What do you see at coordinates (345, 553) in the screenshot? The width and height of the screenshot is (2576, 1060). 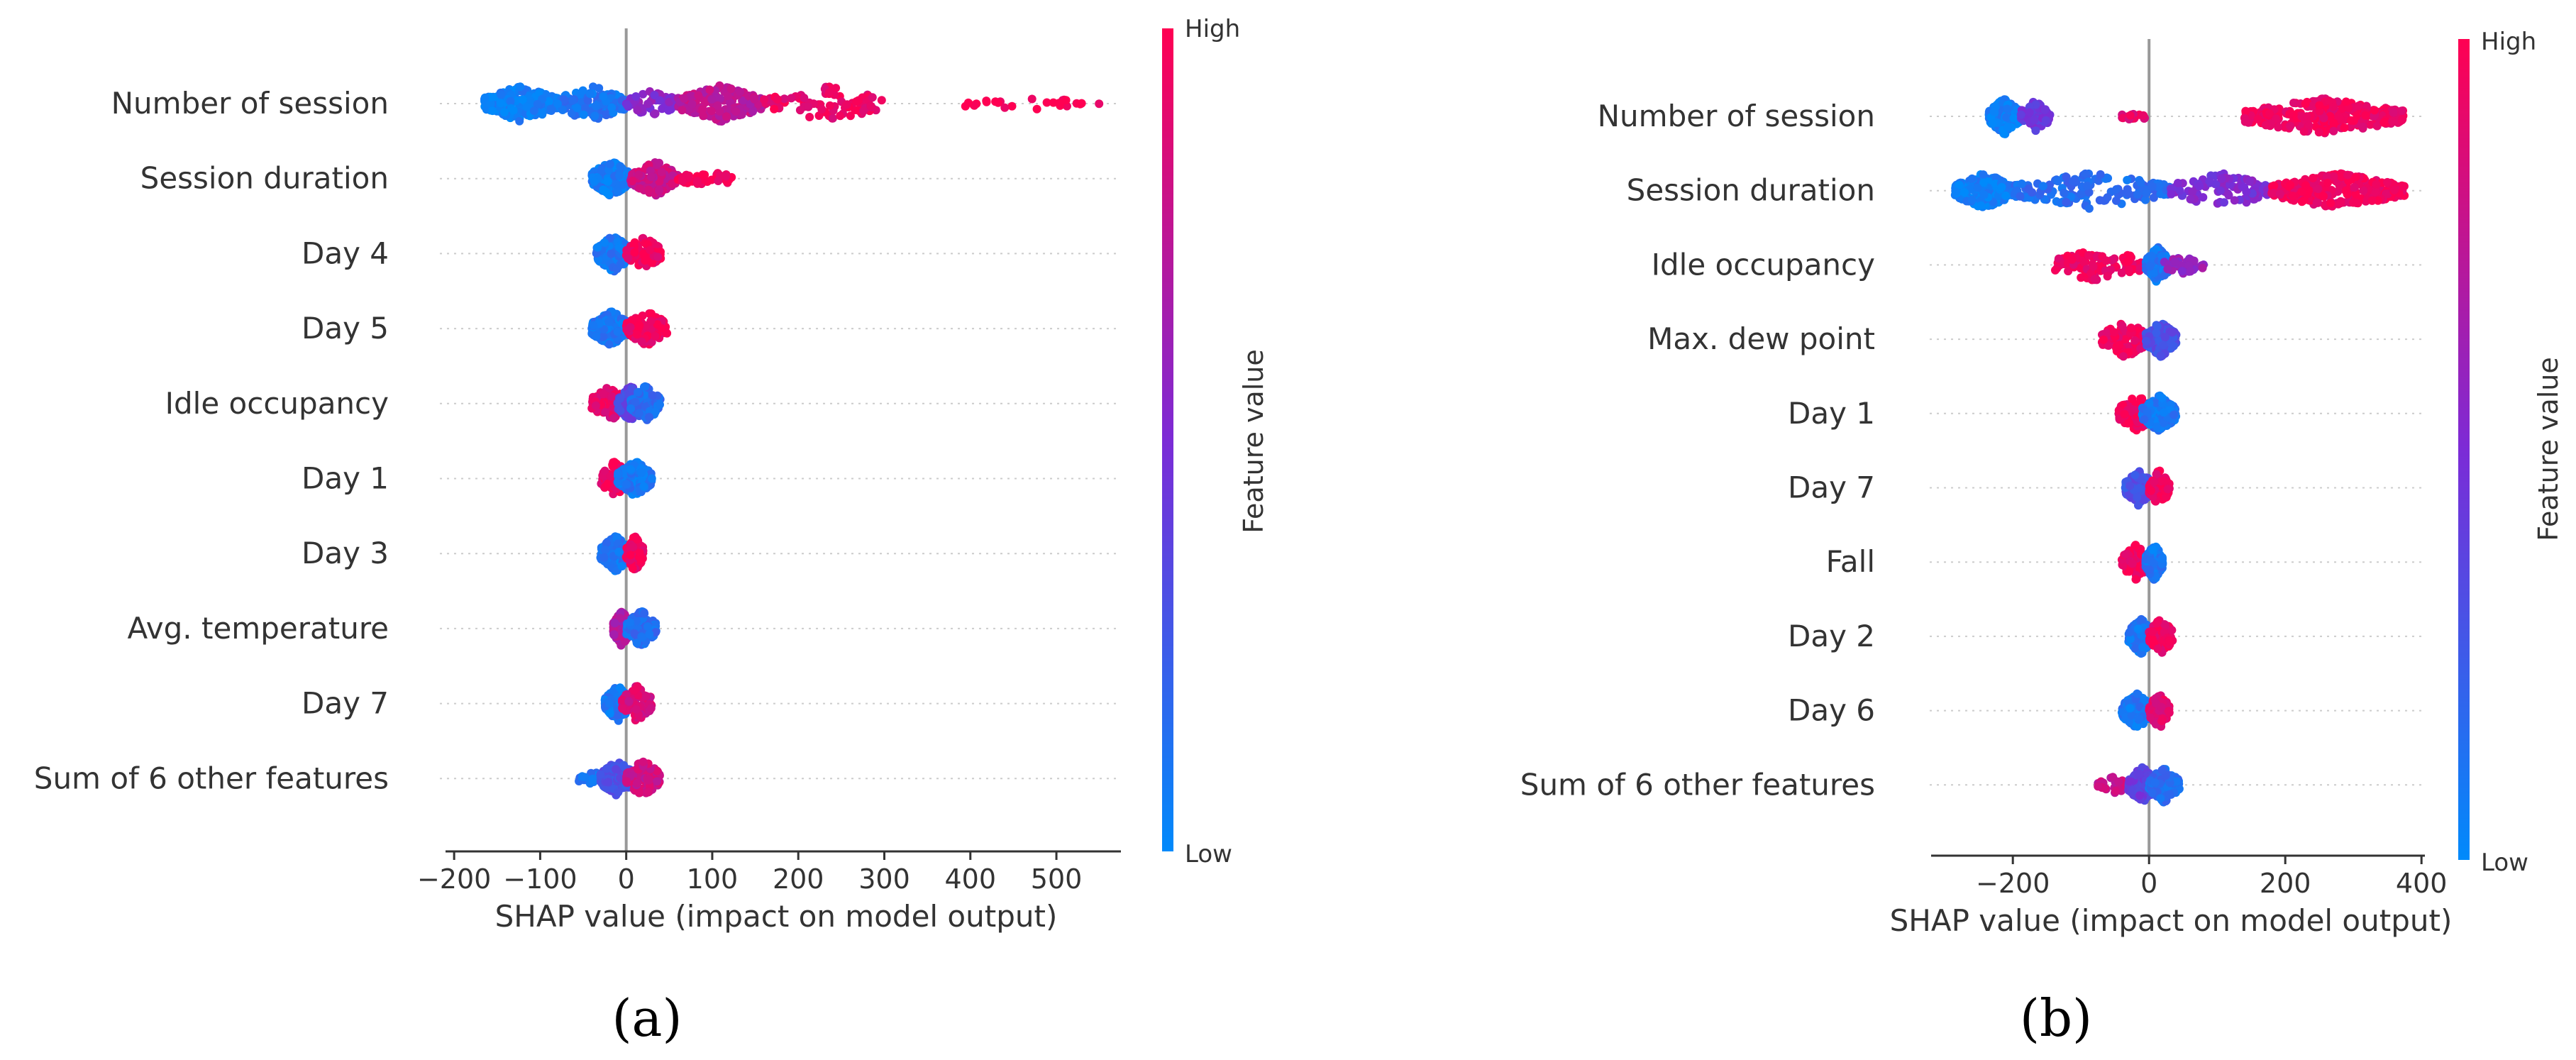 I see `feature-label: Day 3` at bounding box center [345, 553].